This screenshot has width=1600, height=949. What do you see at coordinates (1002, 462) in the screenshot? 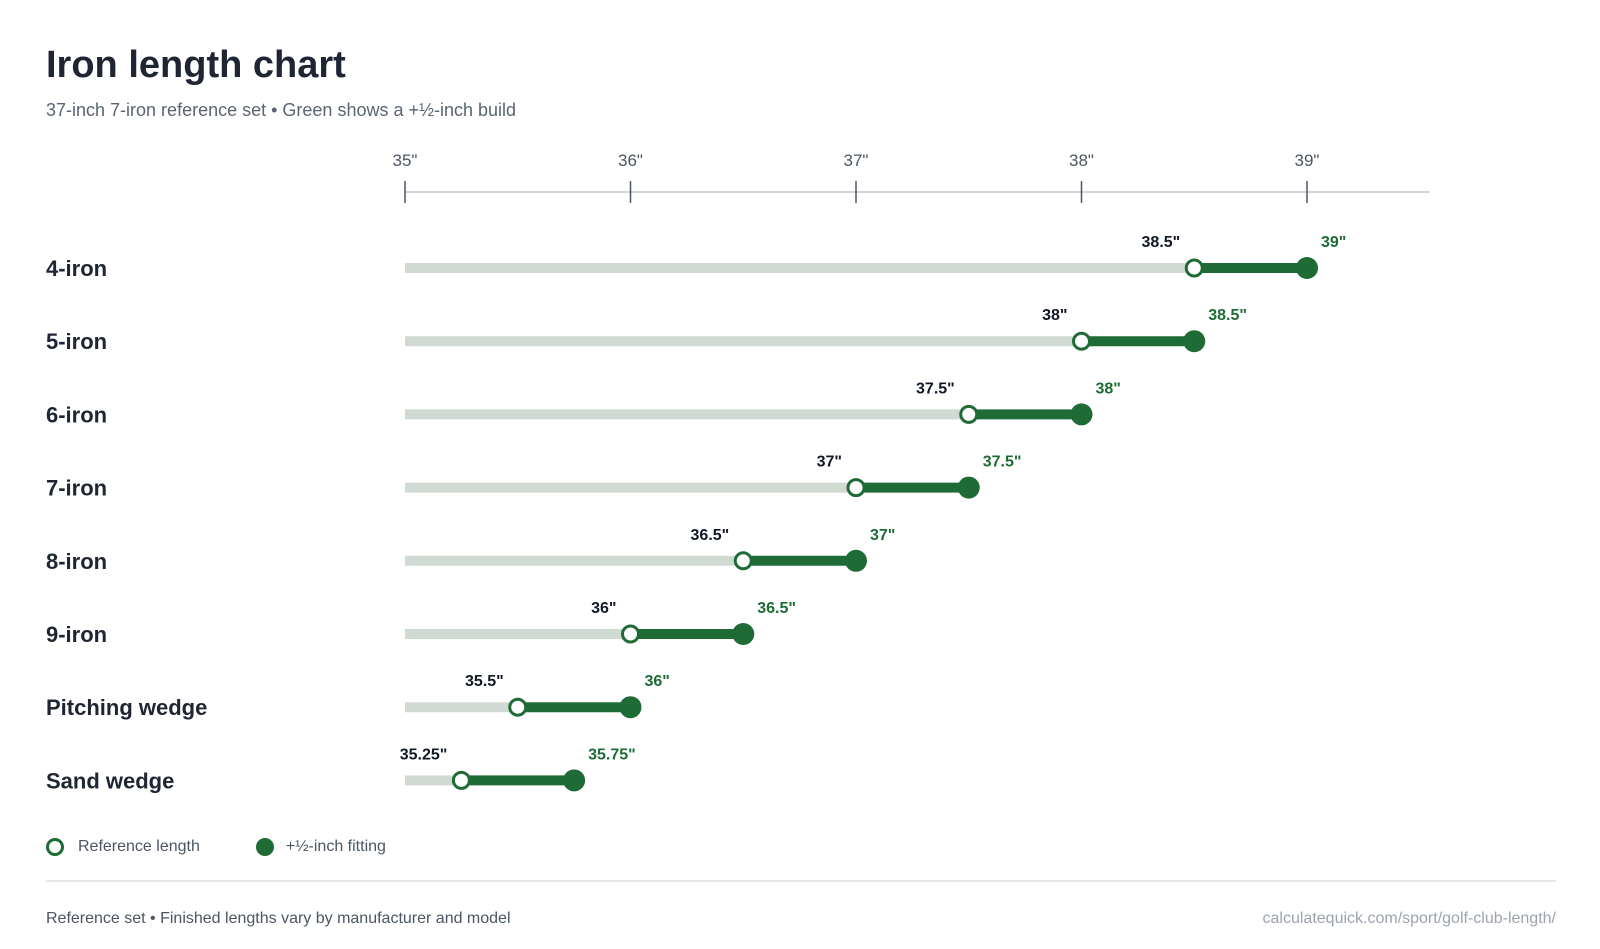
I see `fitting-value-label: 37.5"` at bounding box center [1002, 462].